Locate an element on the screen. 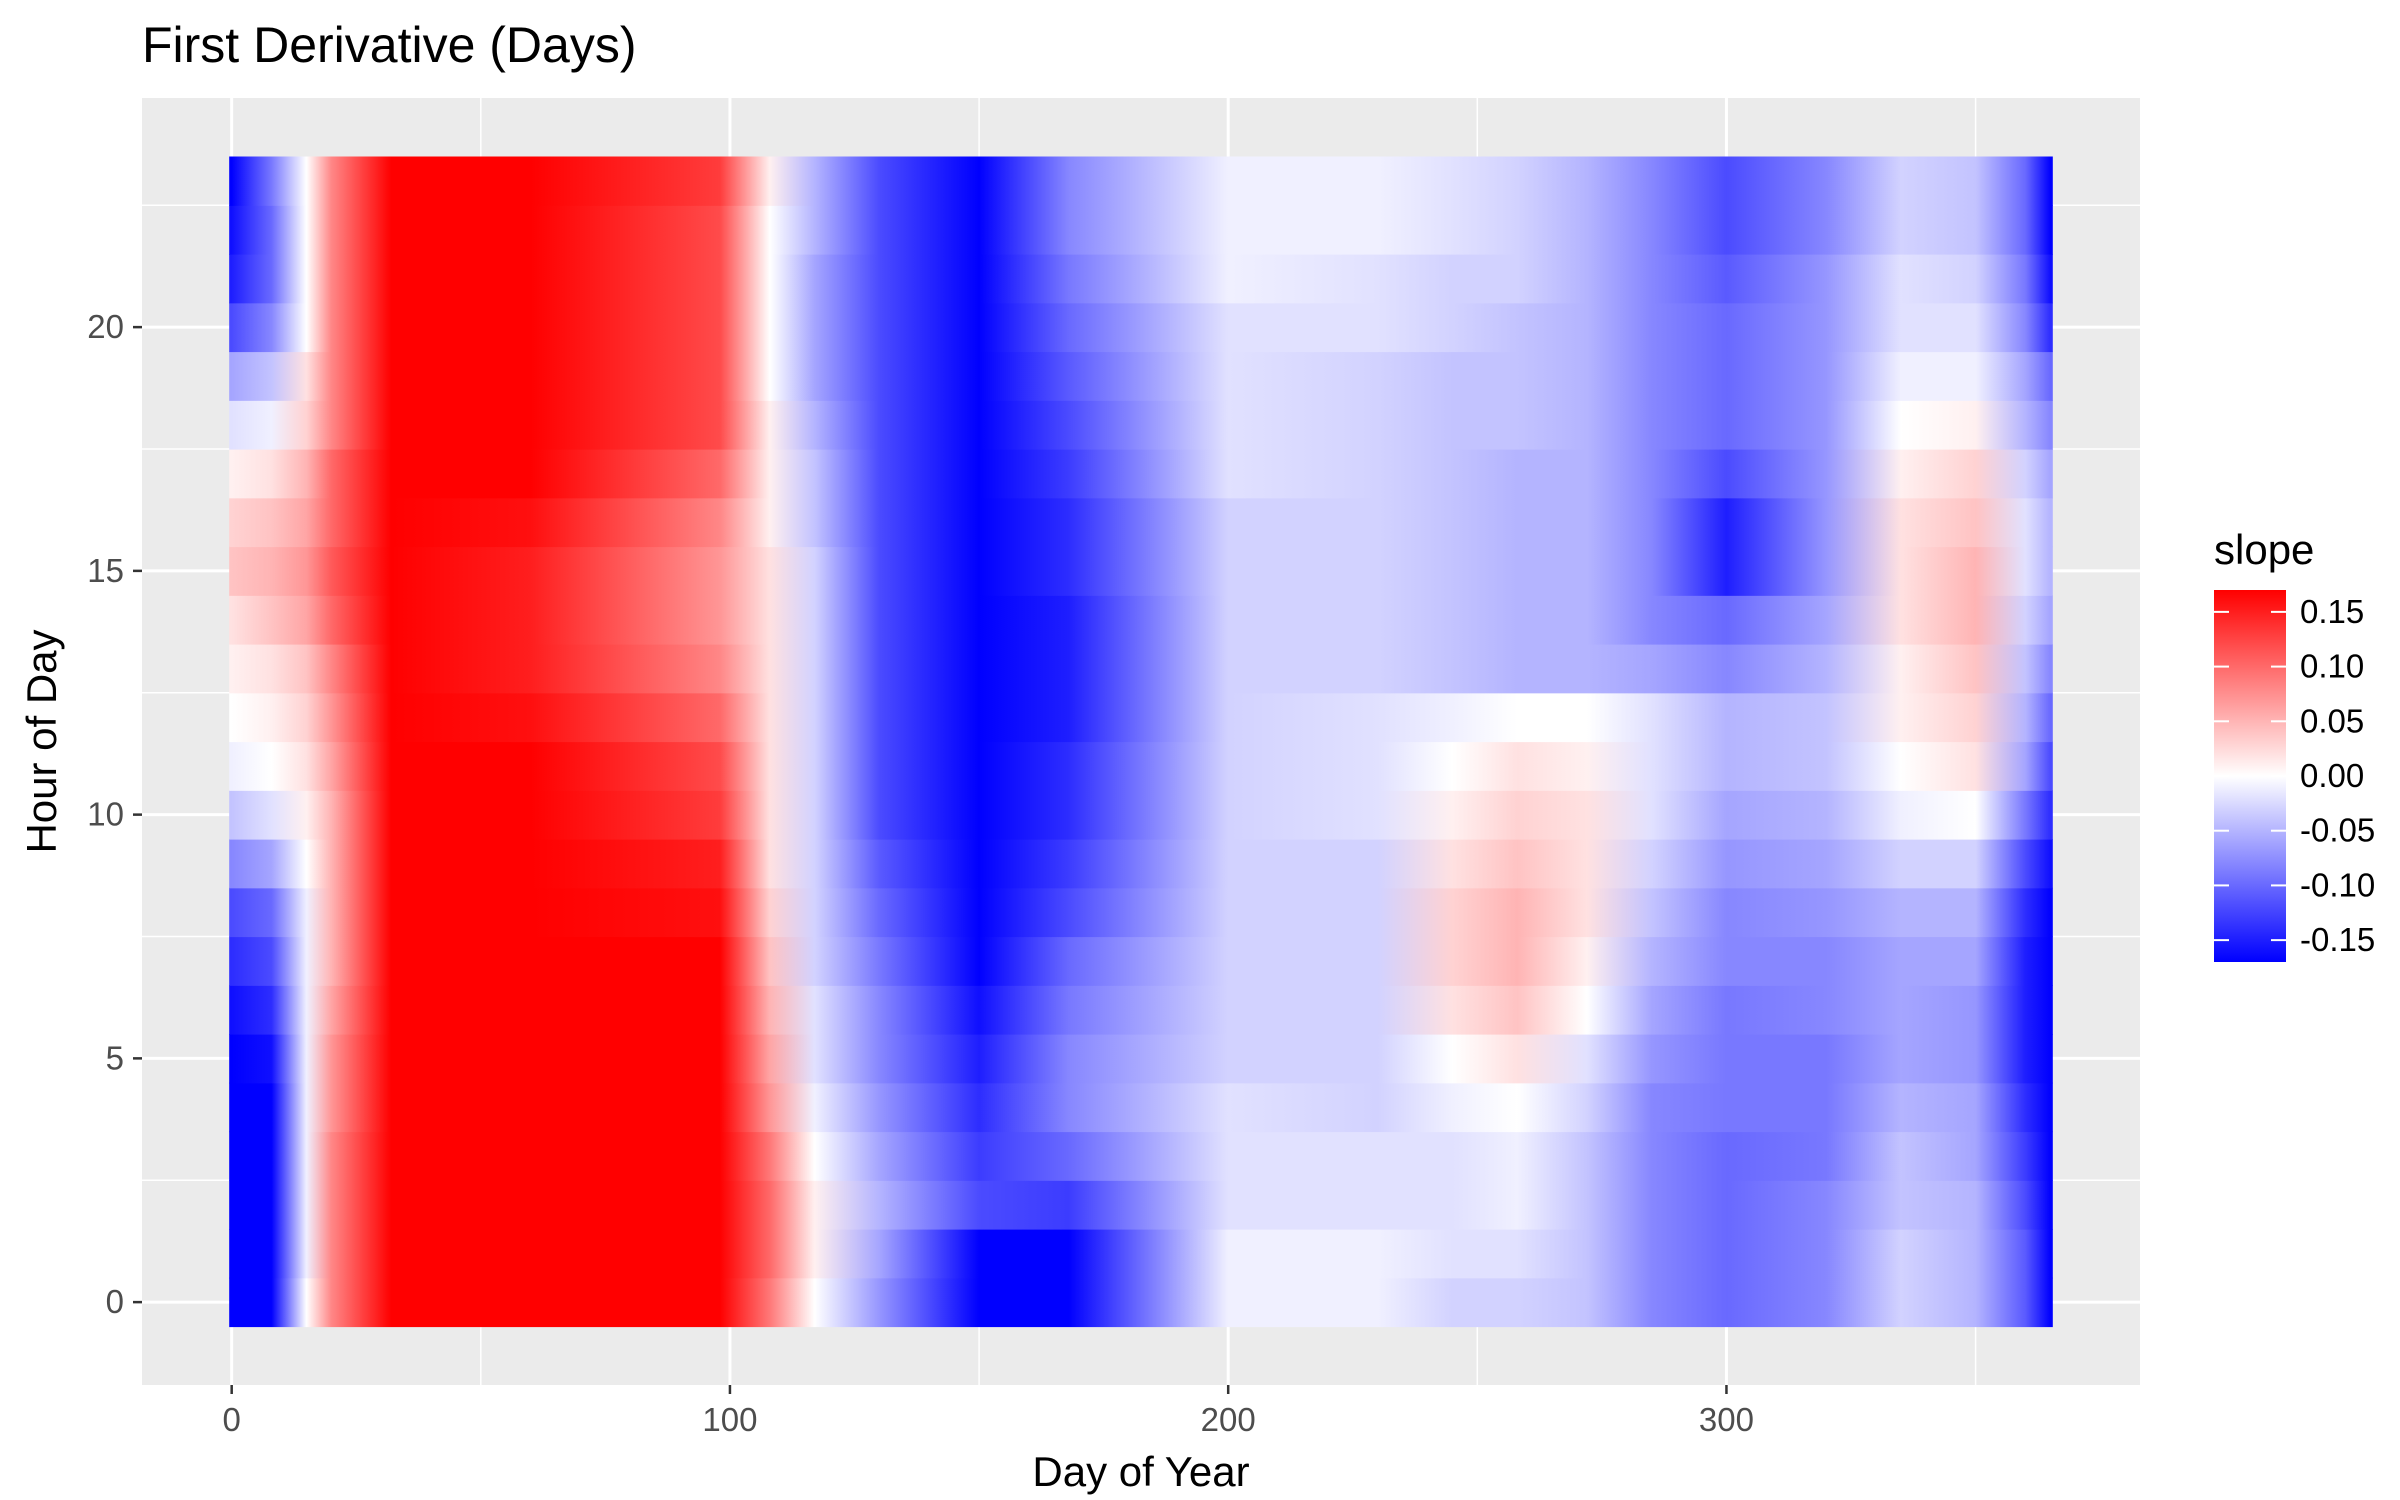  x-tick-label: 300 is located at coordinates (1726, 1419).